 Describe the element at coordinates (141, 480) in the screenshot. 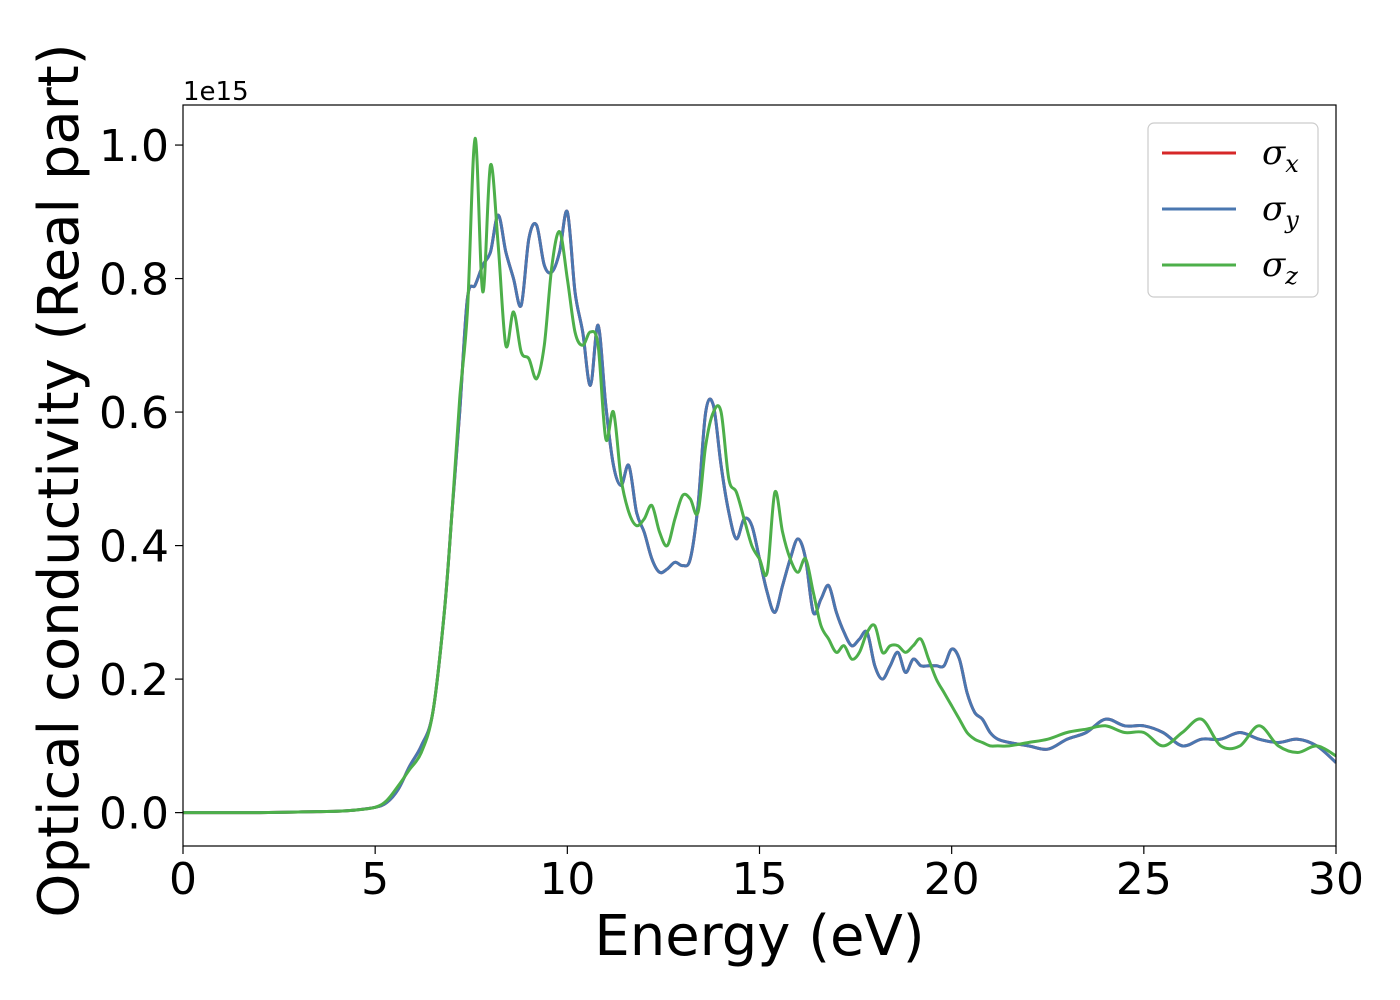

I see `y-axis: 0.0 0.2 0.4 0.6 0.8 1.0` at that location.